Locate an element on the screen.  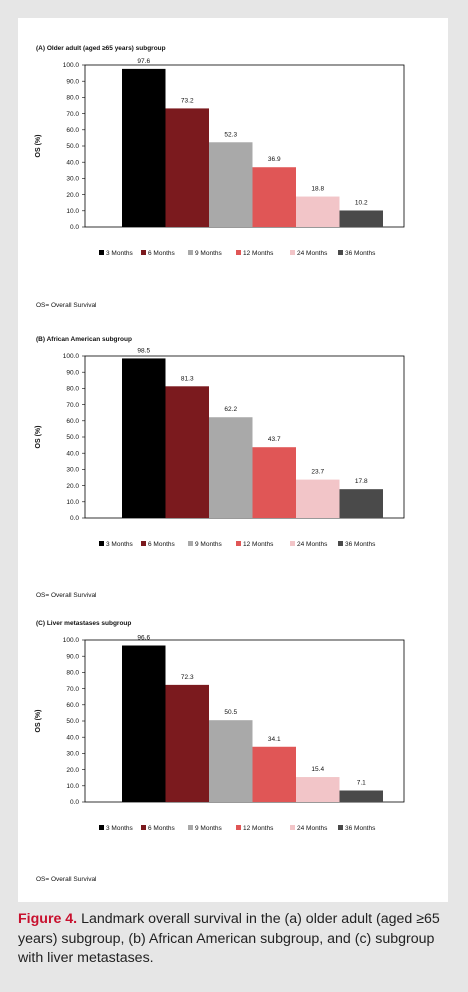
data-label: 98.5 is located at coordinates (143, 350).